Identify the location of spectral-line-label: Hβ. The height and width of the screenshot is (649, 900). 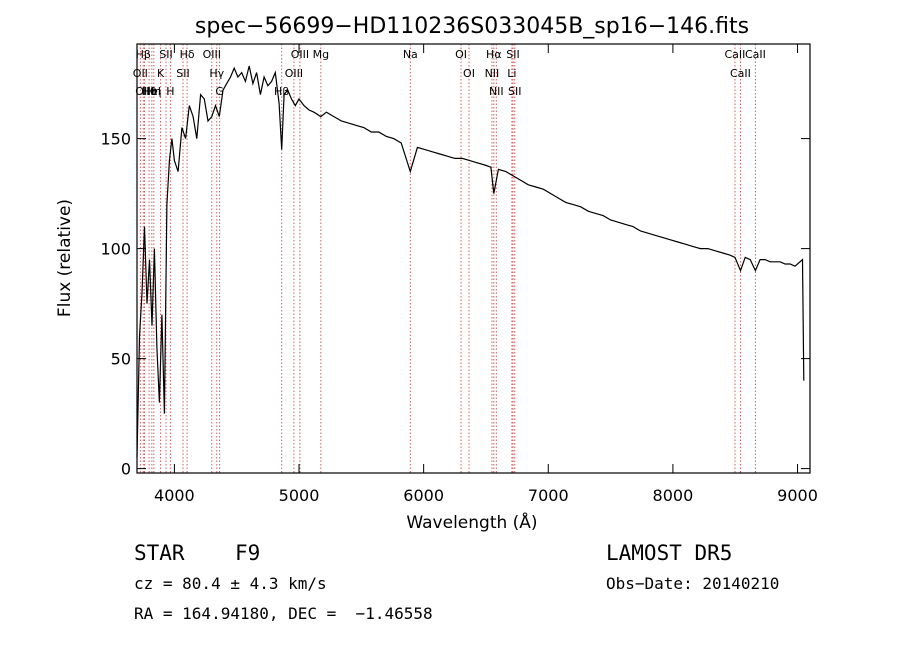
(143, 54).